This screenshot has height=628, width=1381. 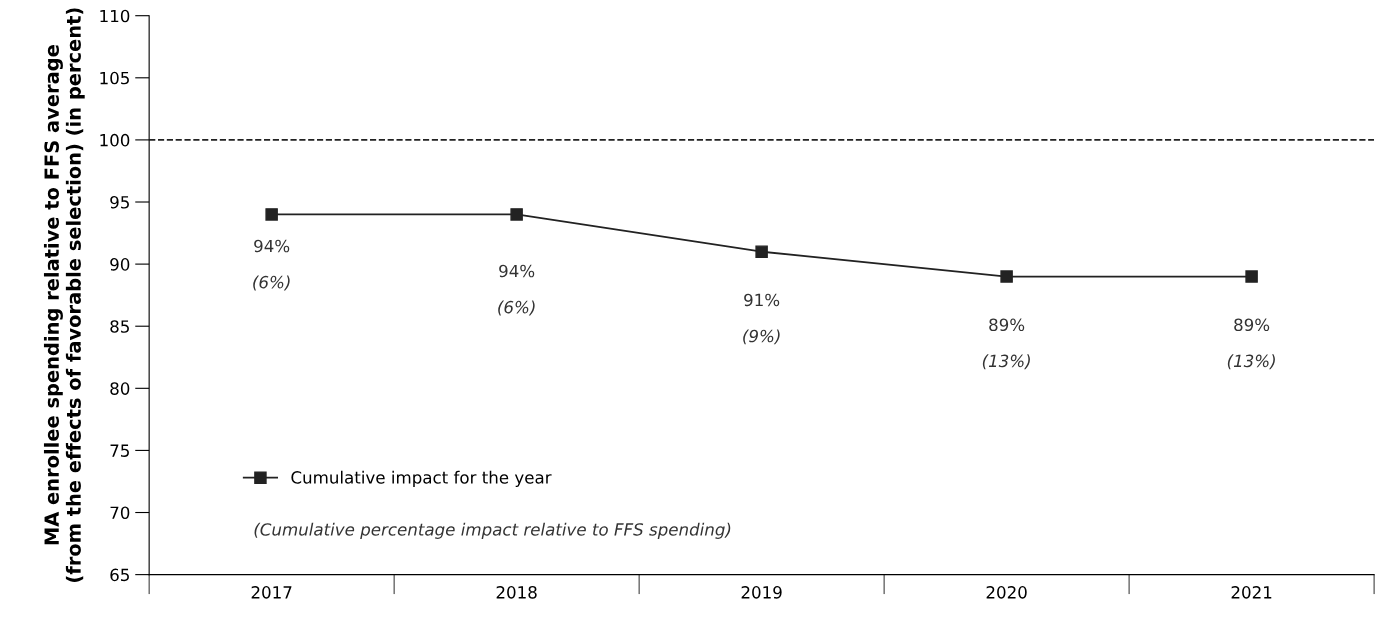 I want to click on y-tick-label: 95, so click(x=119, y=202).